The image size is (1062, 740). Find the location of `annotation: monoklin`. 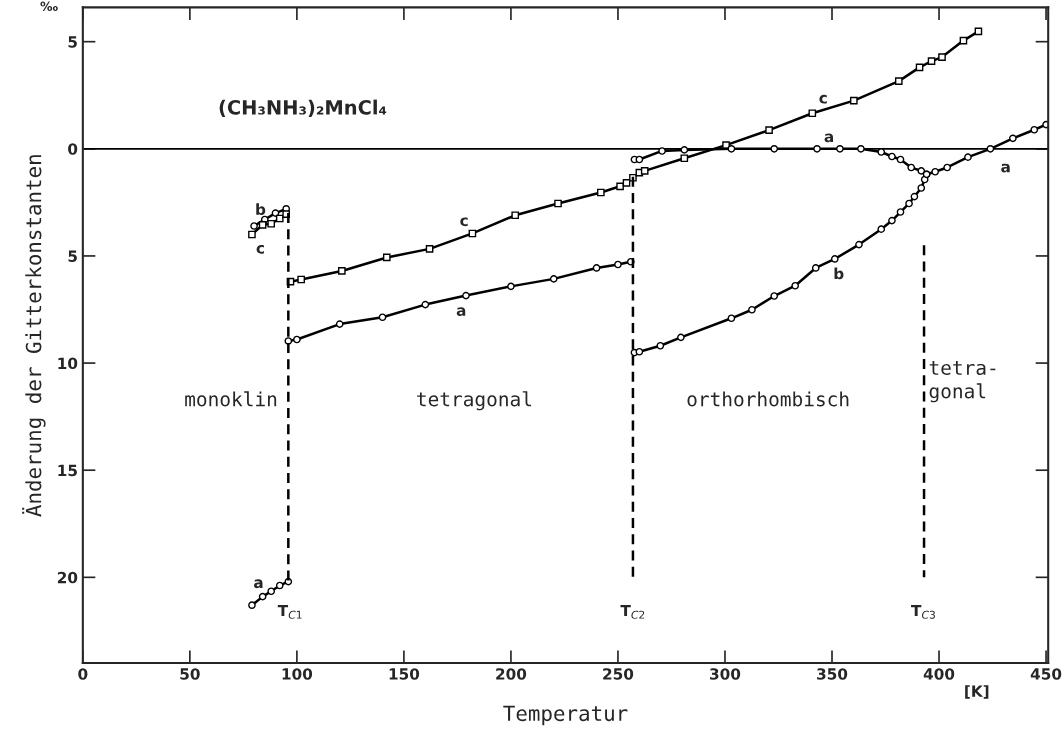

annotation: monoklin is located at coordinates (231, 399).